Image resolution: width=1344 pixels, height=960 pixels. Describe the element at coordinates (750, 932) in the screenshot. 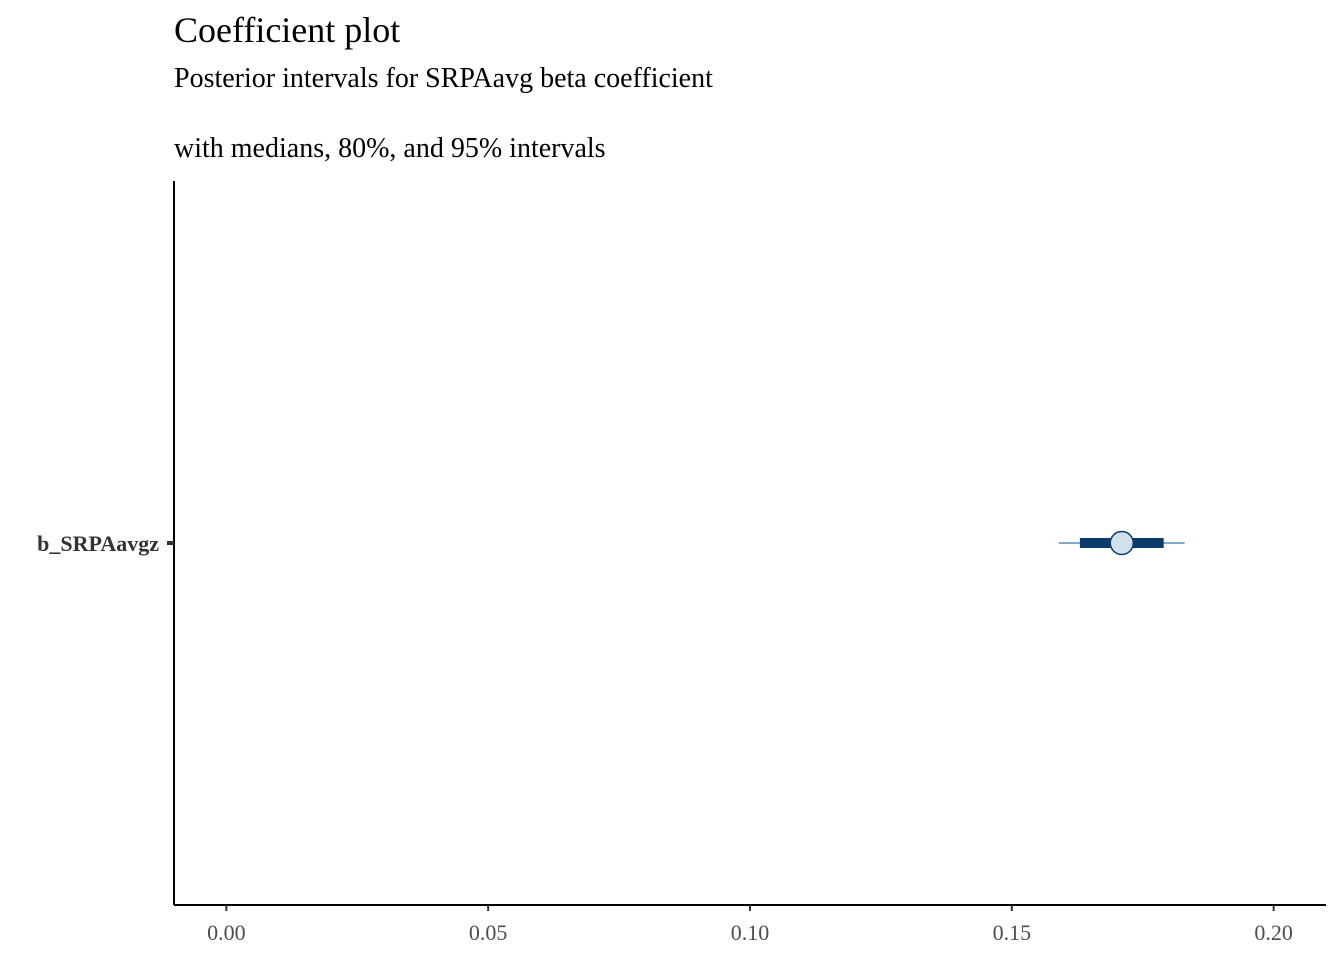

I see `x-tick-label: 0.10` at that location.